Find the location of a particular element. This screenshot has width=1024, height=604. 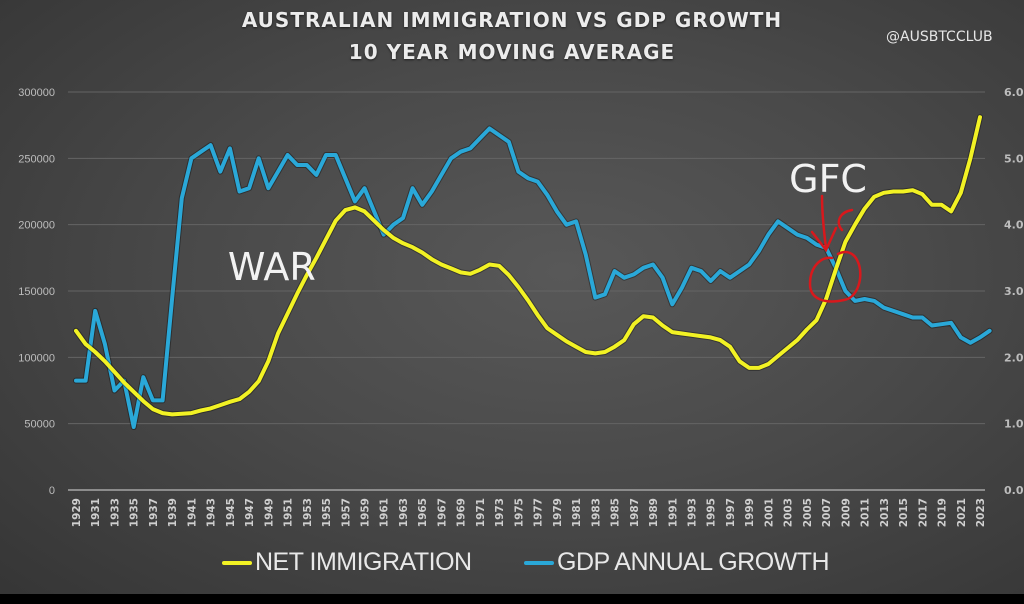

y-right-tick-label: 1.0 is located at coordinates (1014, 424).